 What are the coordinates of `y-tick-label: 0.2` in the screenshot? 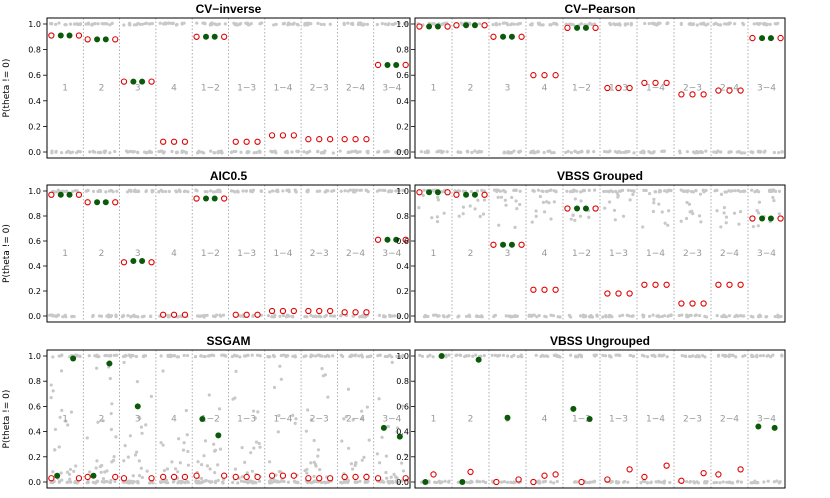 It's located at (34, 126).